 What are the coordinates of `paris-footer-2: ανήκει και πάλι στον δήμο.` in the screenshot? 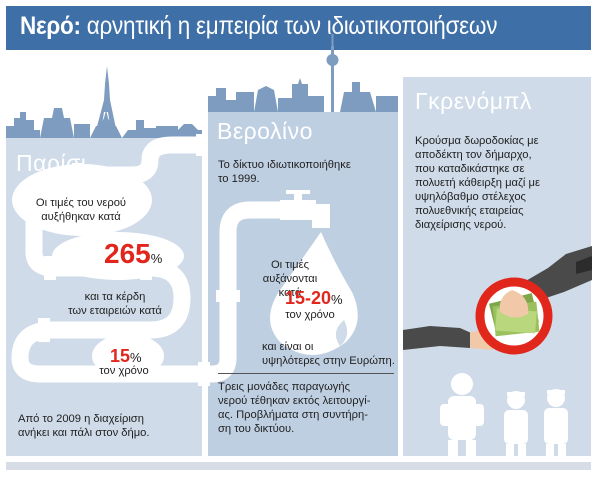 It's located at (84, 433).